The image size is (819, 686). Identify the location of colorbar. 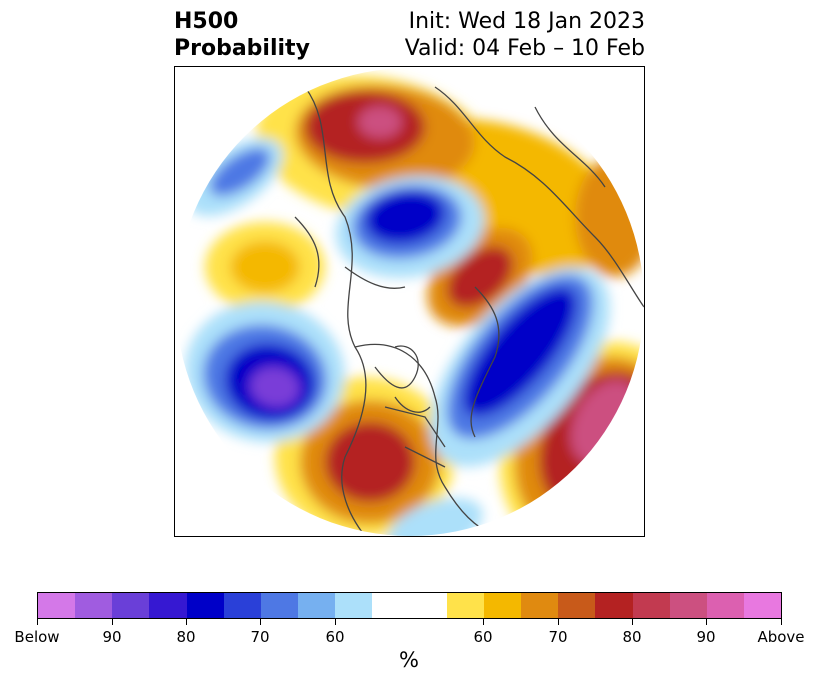
(409, 605).